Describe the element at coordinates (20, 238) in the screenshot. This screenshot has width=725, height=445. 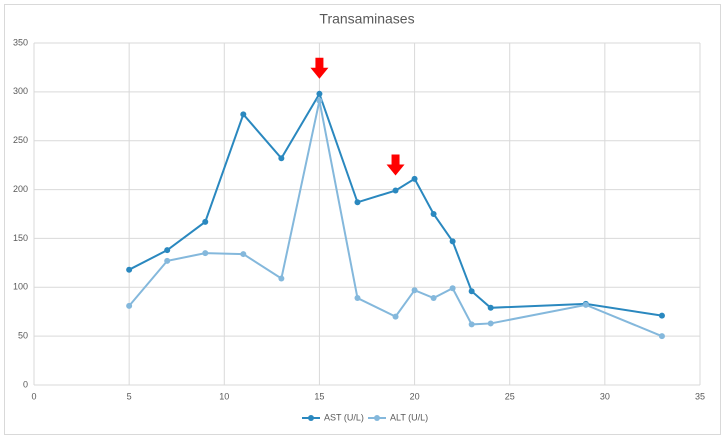
I see `y-tick-label: 150` at that location.